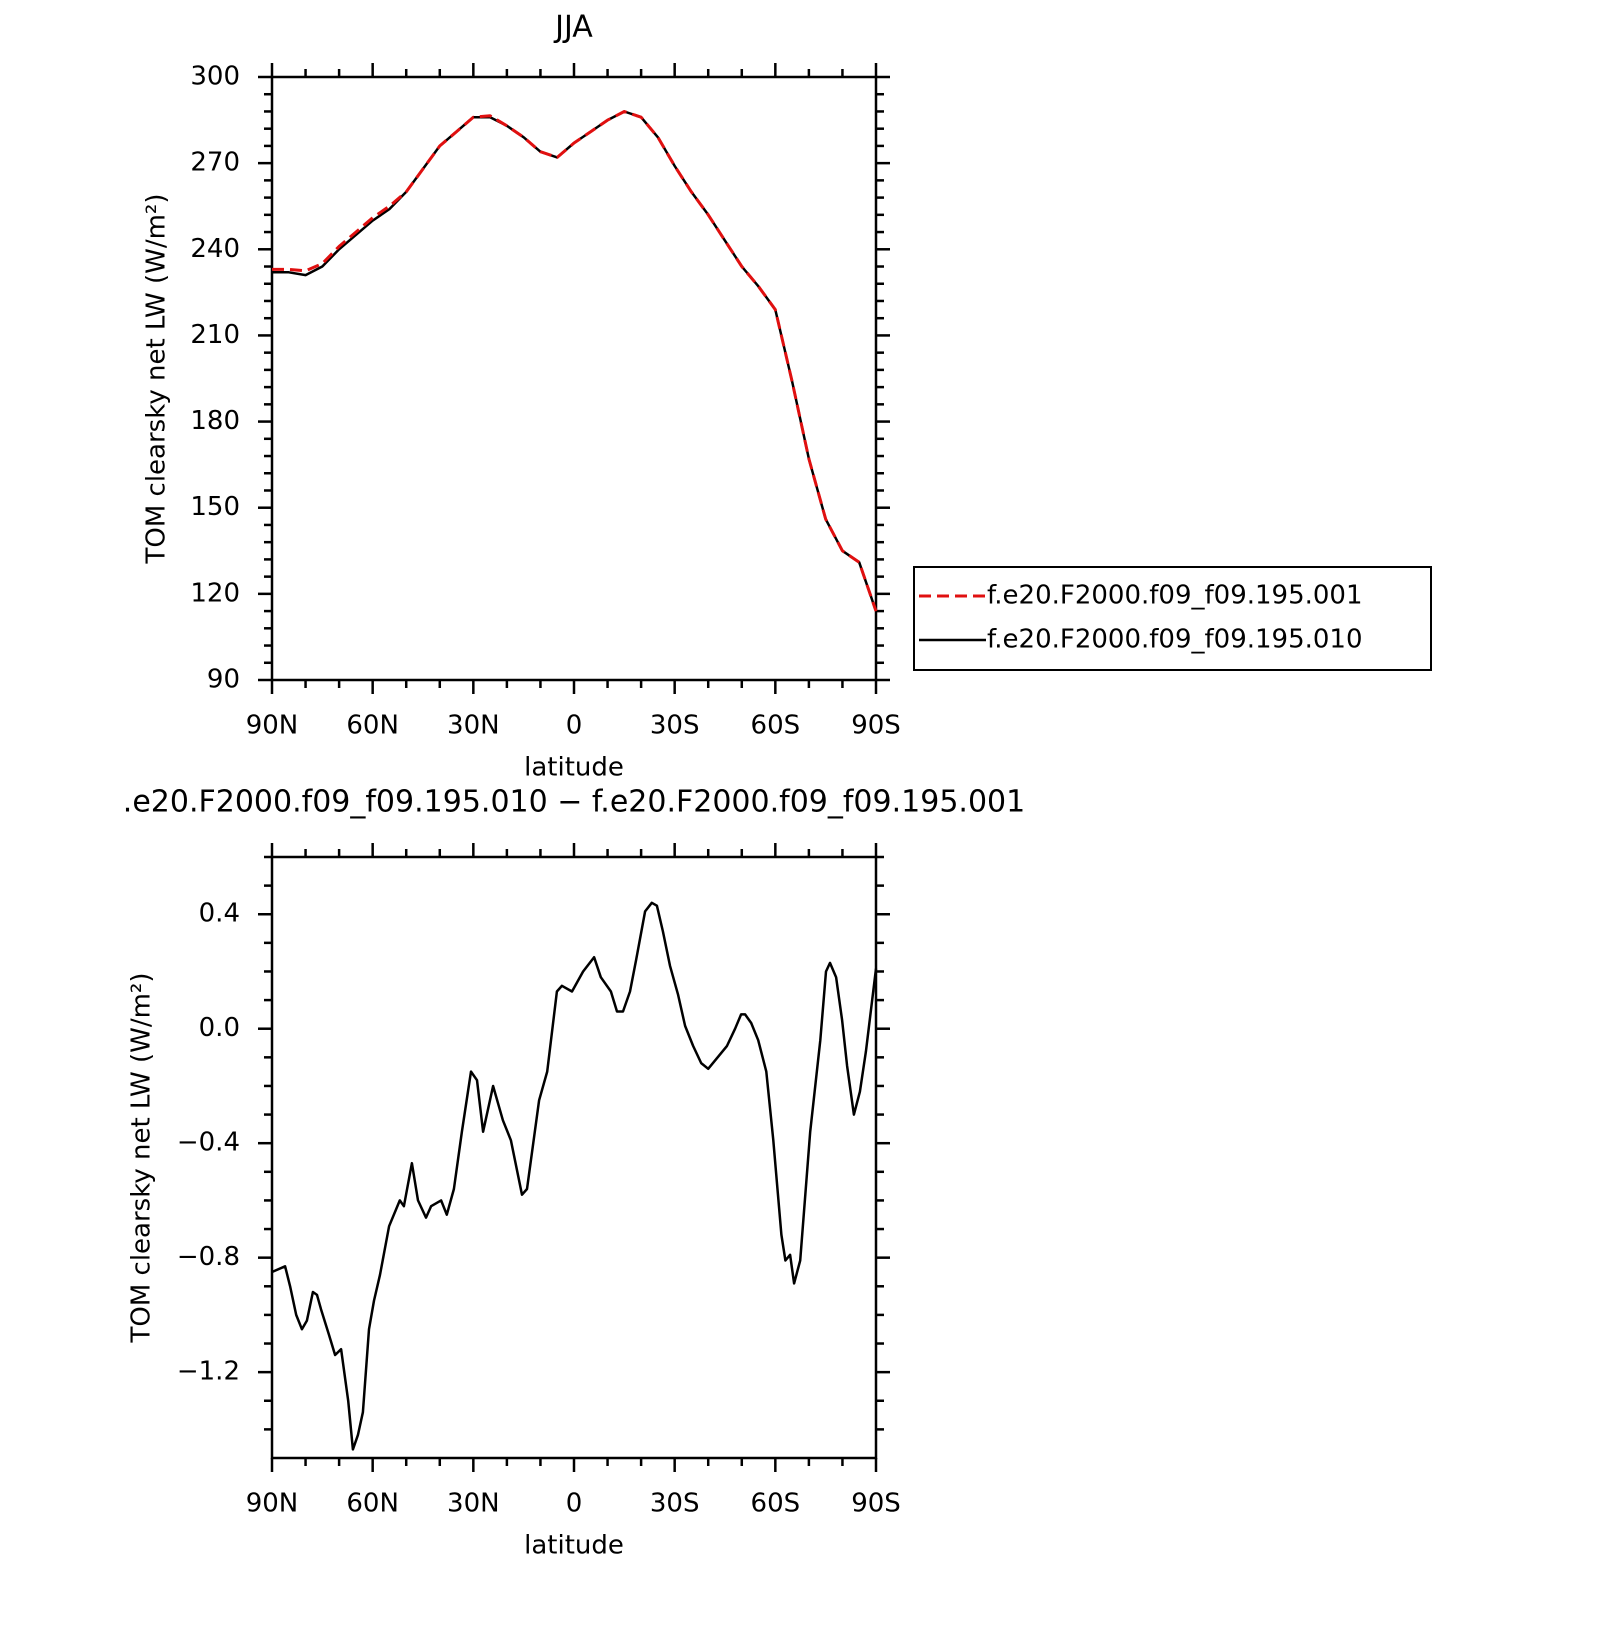  I want to click on legend-box, so click(1172, 618).